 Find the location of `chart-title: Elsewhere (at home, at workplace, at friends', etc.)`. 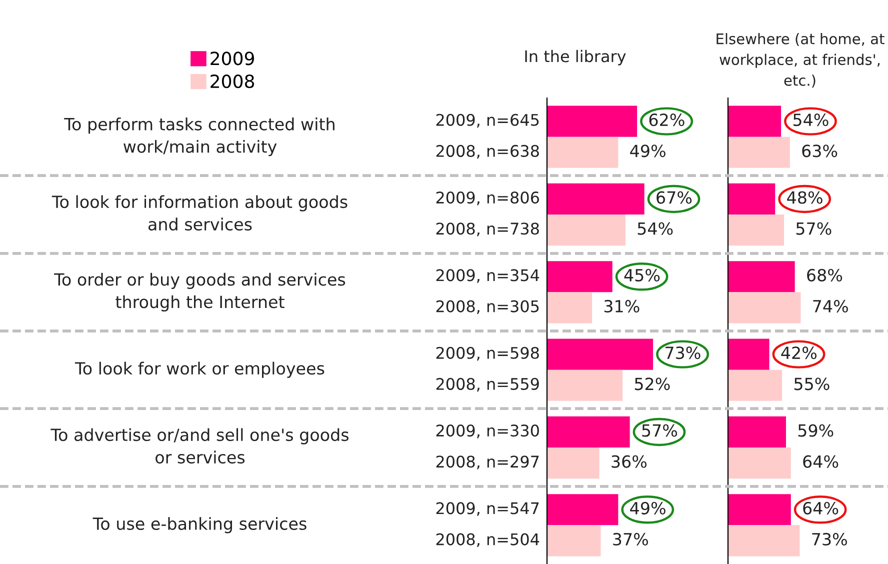

chart-title: Elsewhere (at home, at workplace, at friends', etc.) is located at coordinates (800, 60).